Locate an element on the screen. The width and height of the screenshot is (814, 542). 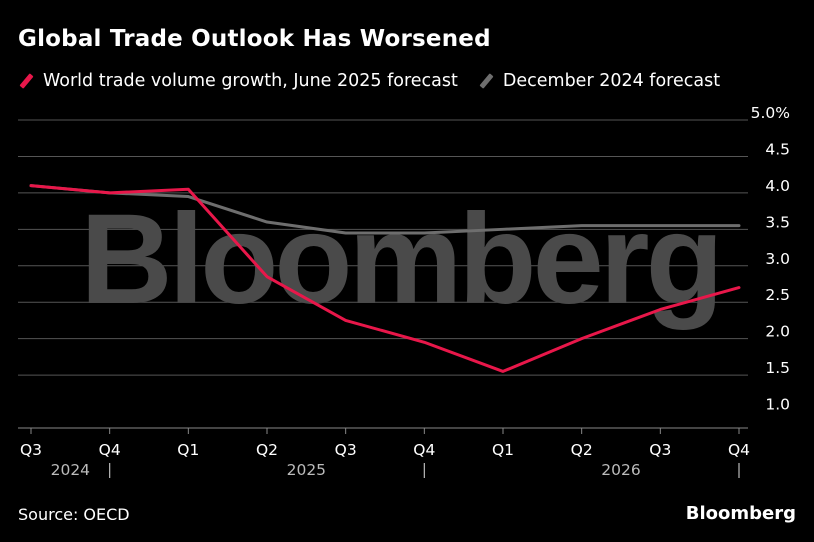
y-tick-label: 1.5 is located at coordinates (777, 368).